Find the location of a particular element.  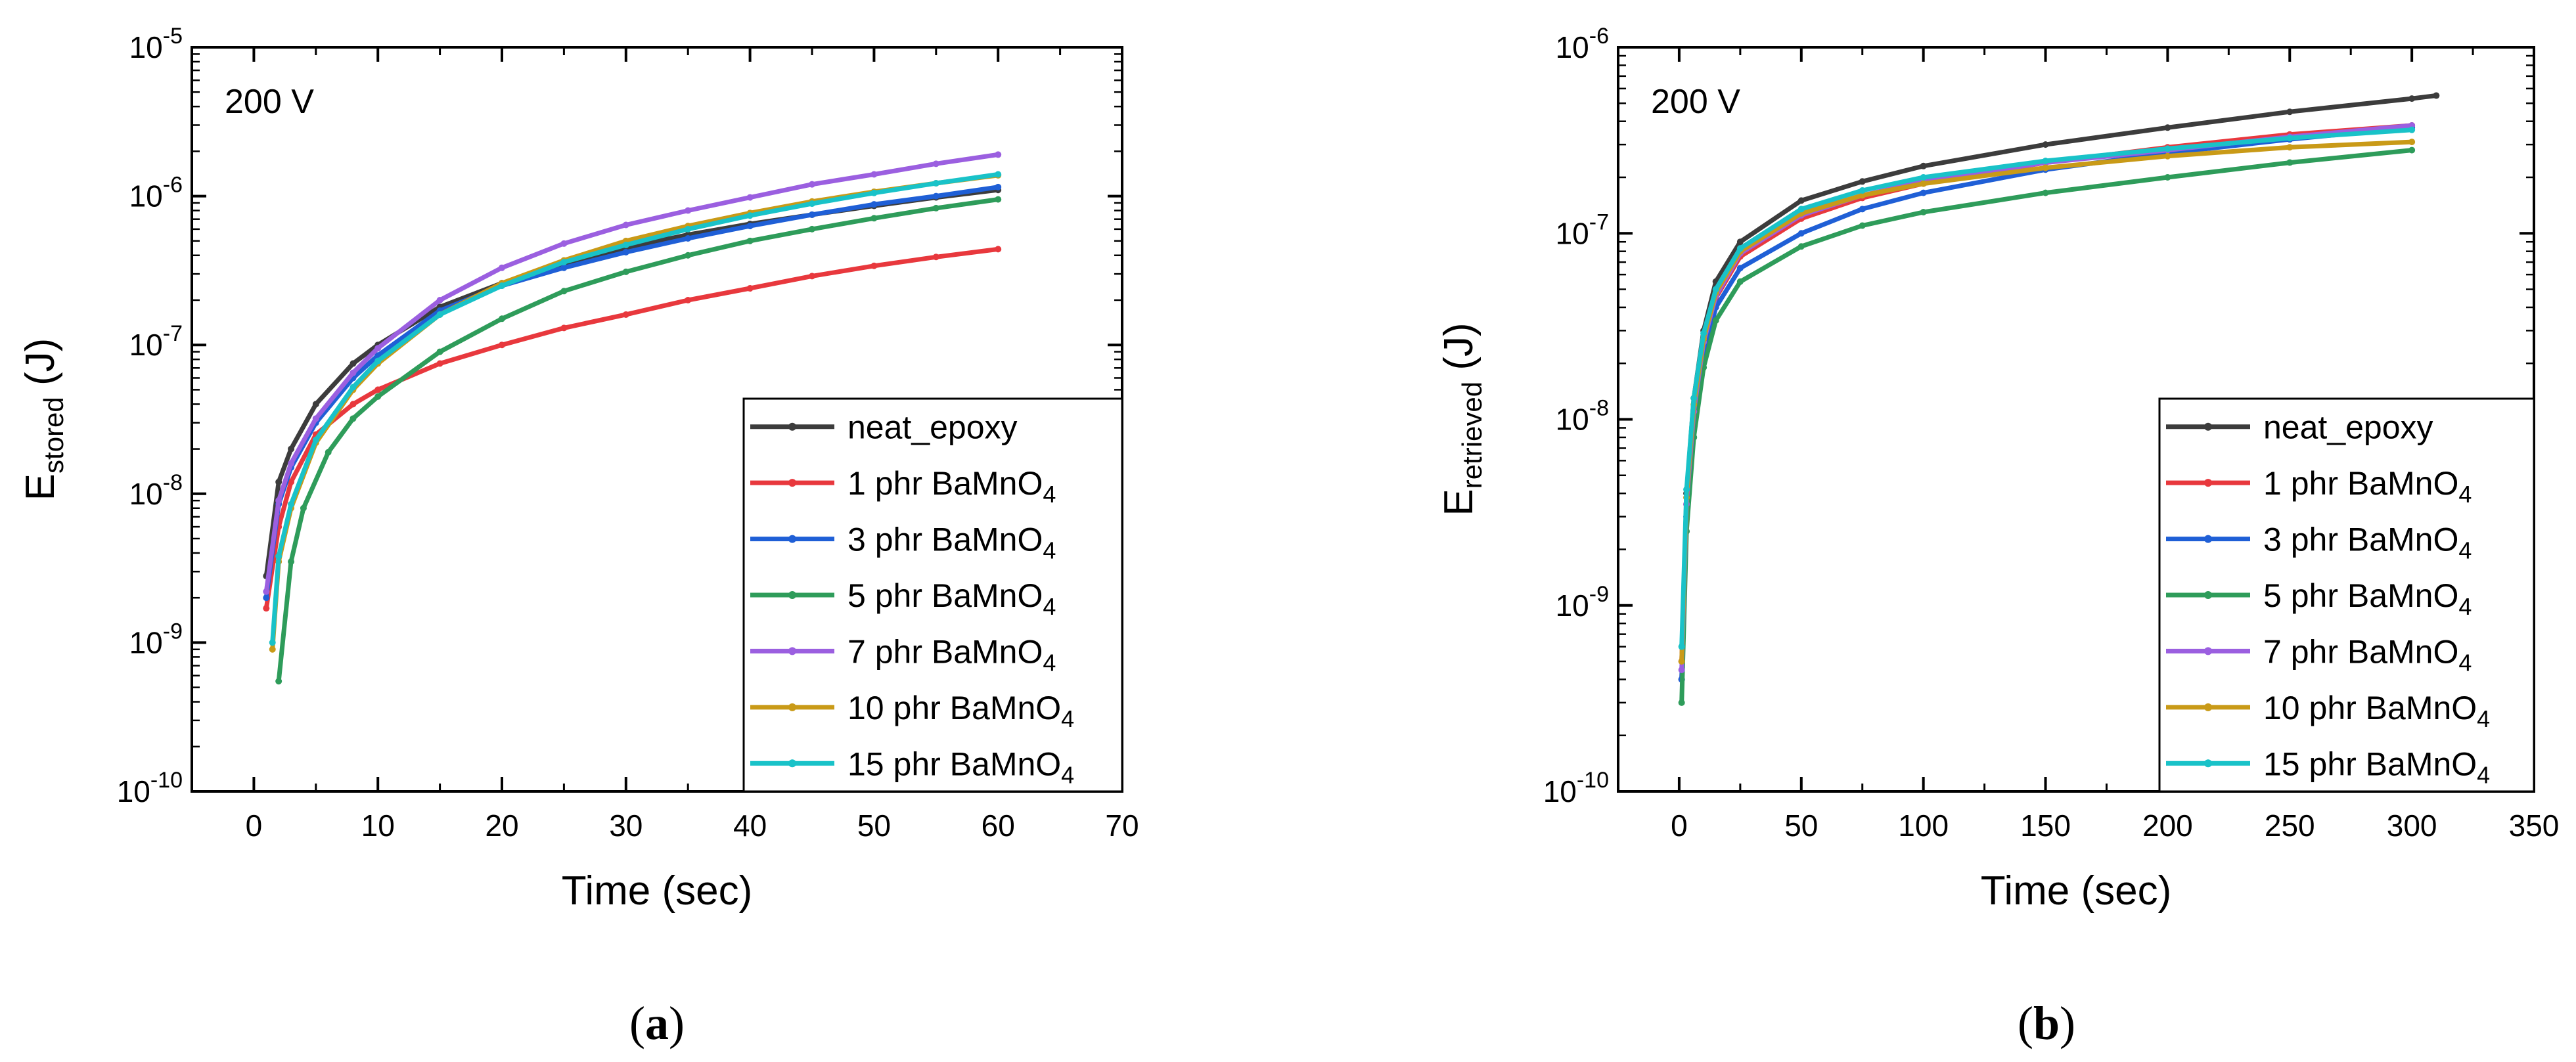

y-tick-exponent: -5 is located at coordinates (173, 36).